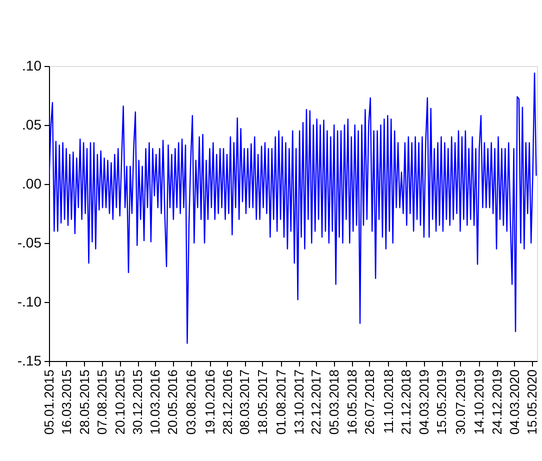  What do you see at coordinates (352, 402) in the screenshot?
I see `x-tick-label: 16.05.2018` at bounding box center [352, 402].